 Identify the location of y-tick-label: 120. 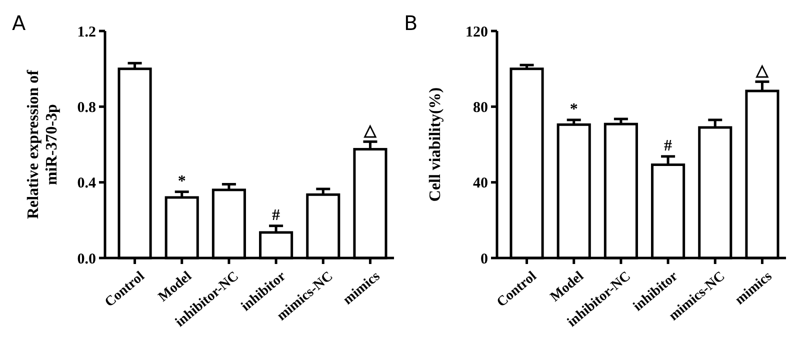
(477, 32).